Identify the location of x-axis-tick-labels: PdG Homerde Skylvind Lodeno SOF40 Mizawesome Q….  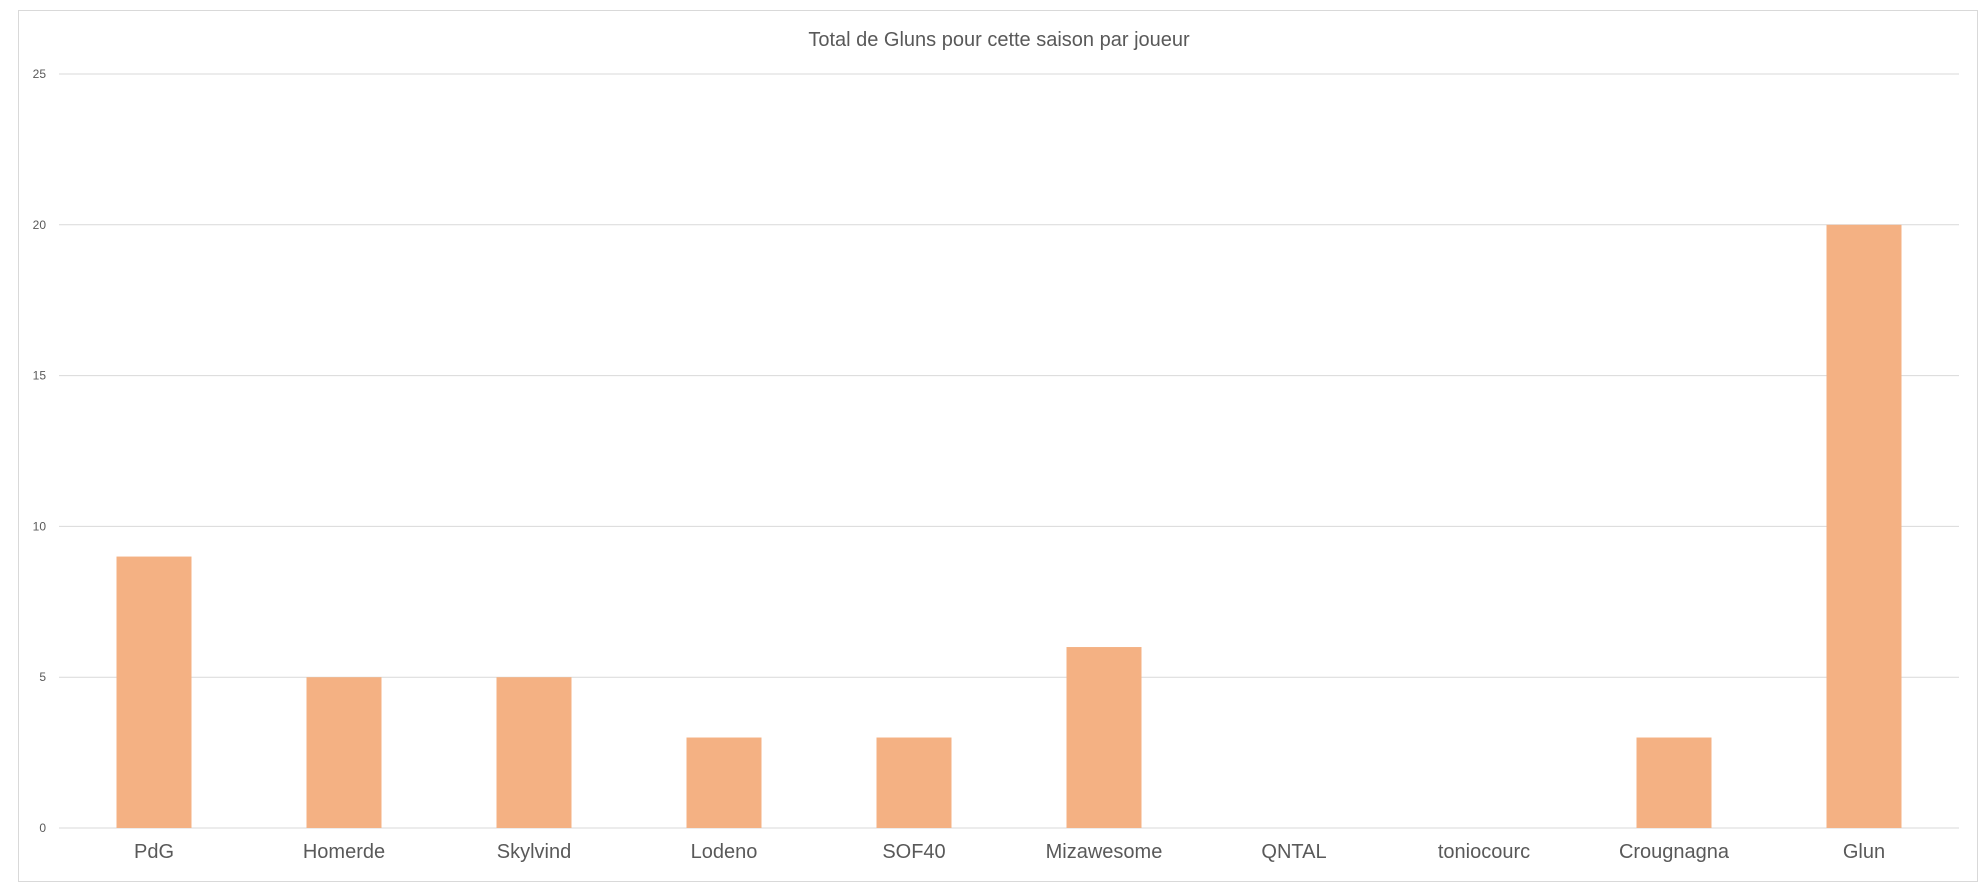
(1009, 852).